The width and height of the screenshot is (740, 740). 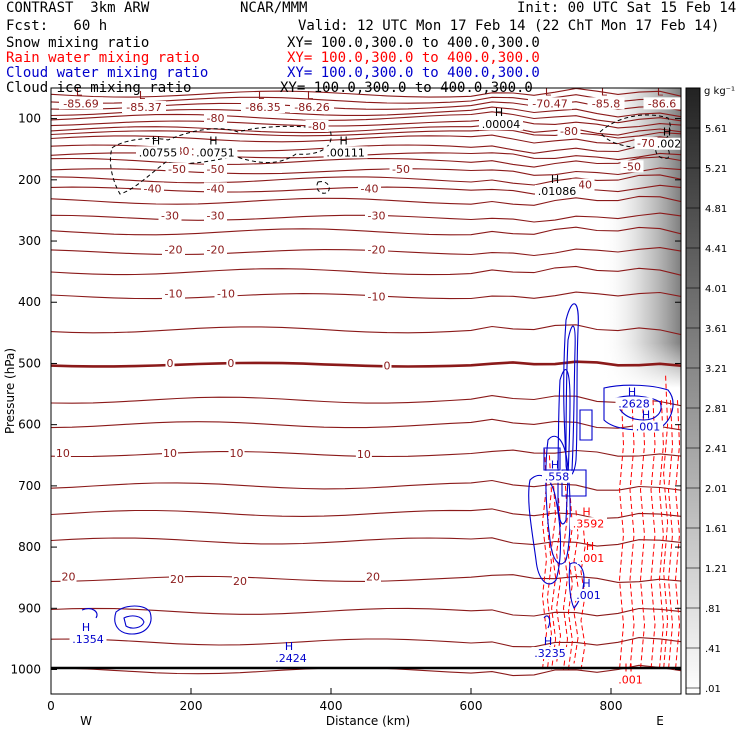 What do you see at coordinates (51, 706) in the screenshot?
I see `x-tick-label: 0` at bounding box center [51, 706].